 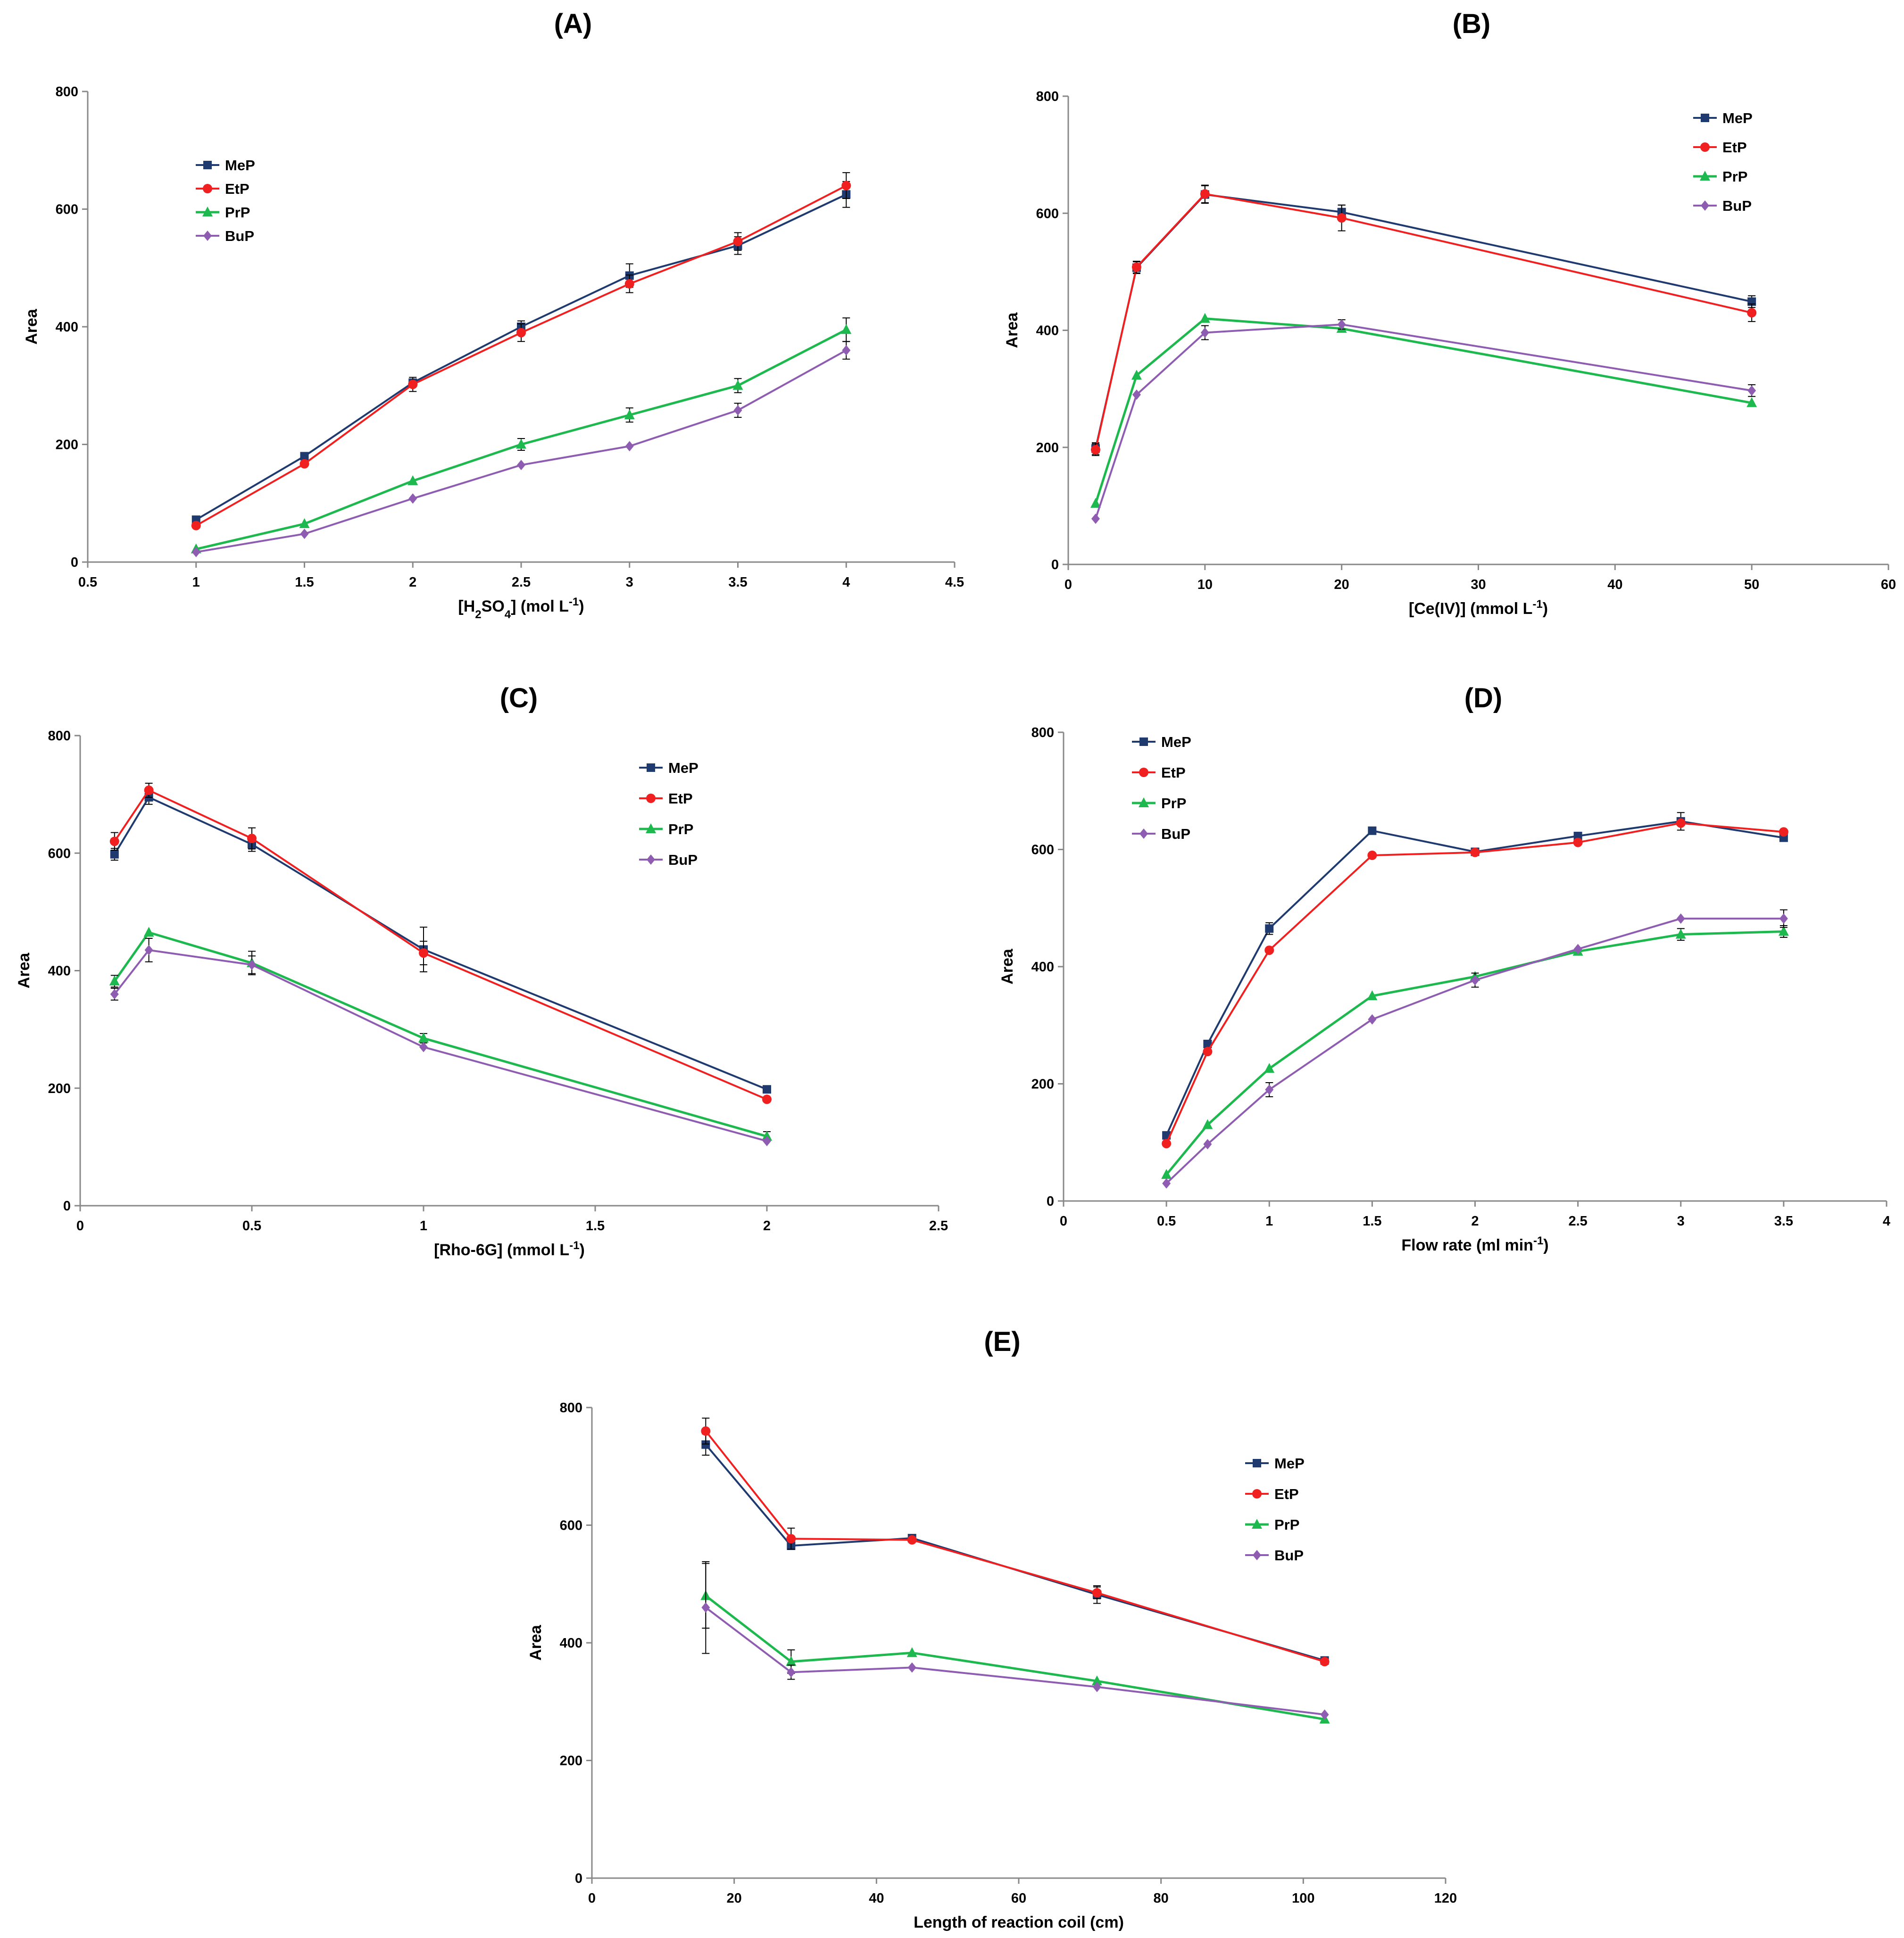 I want to click on y-tick-label: 800, so click(x=59, y=736).